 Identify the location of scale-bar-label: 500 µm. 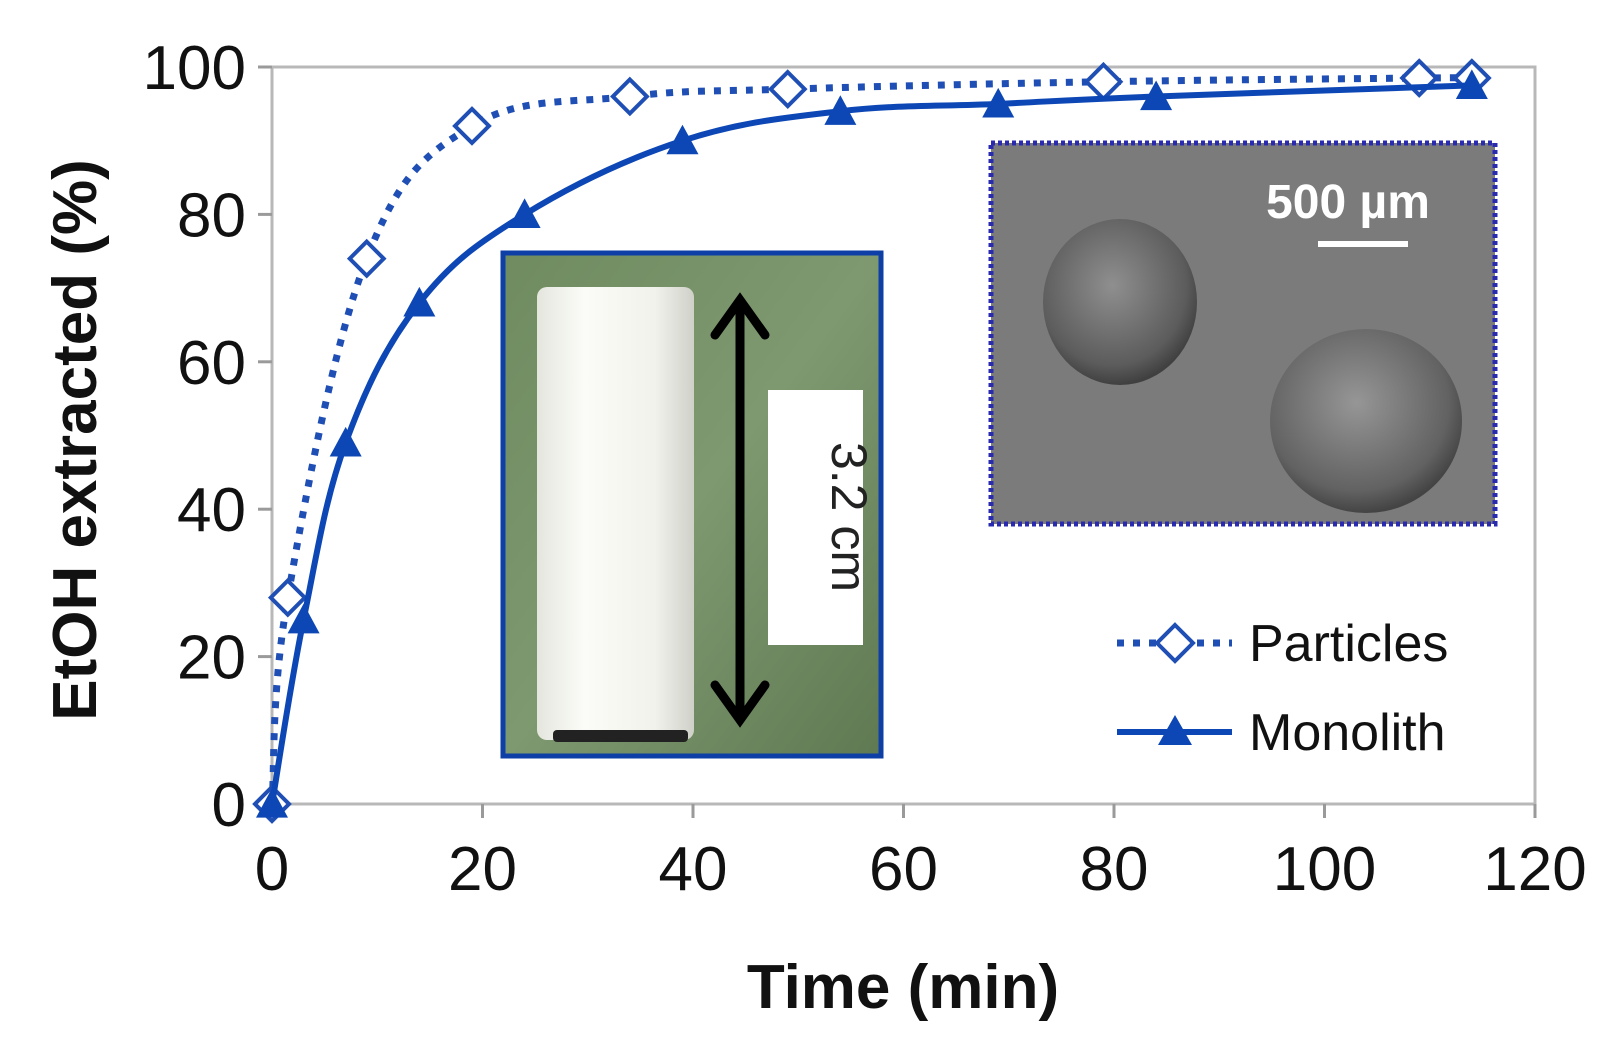
(1348, 202).